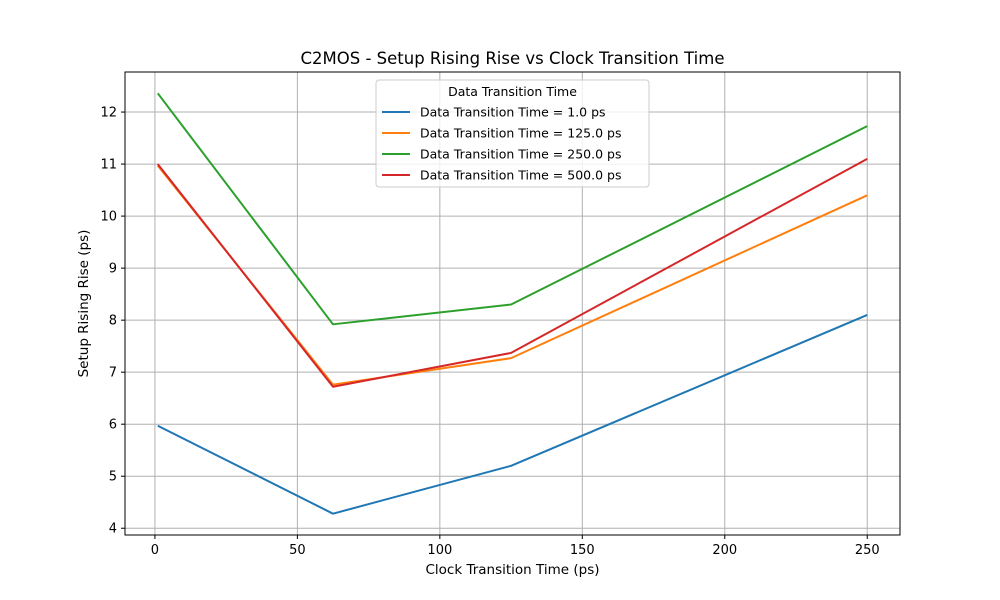 This screenshot has width=1000, height=600. What do you see at coordinates (724, 550) in the screenshot?
I see `x-tick-label: 200` at bounding box center [724, 550].